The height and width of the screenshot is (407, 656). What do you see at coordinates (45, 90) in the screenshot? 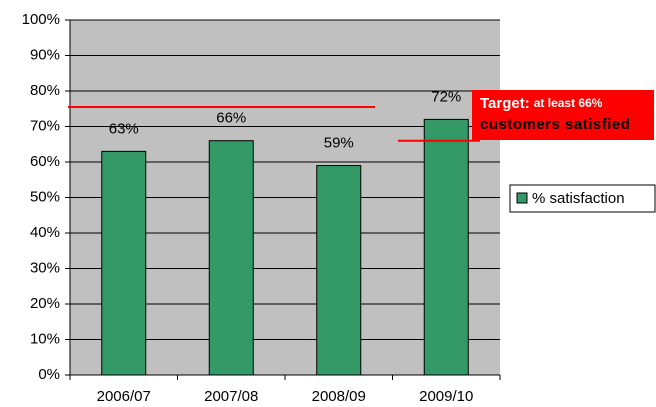
I see `y-tick-label: 80%` at bounding box center [45, 90].